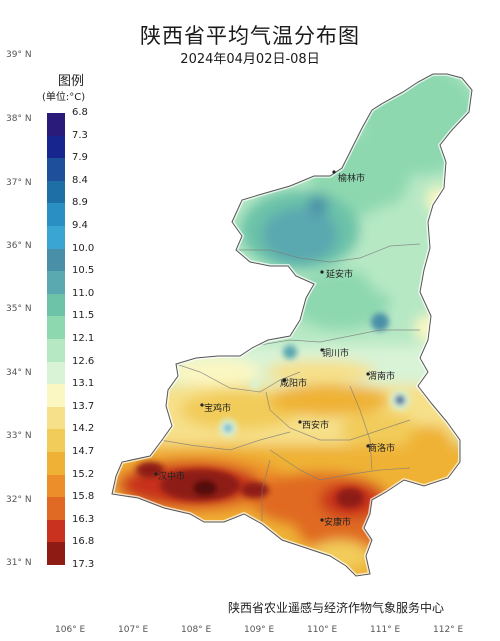 The width and height of the screenshot is (500, 641). I want to click on legend-label: 17.3, so click(83, 564).